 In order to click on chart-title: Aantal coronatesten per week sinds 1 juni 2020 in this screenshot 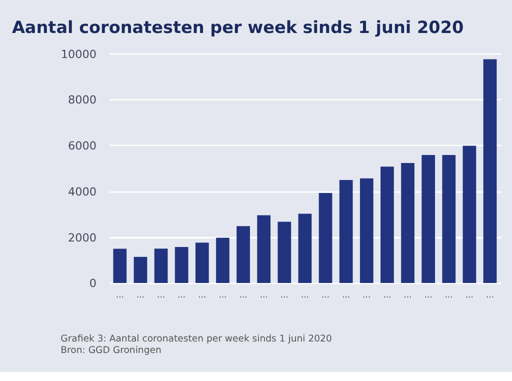, I will do `click(238, 27)`.